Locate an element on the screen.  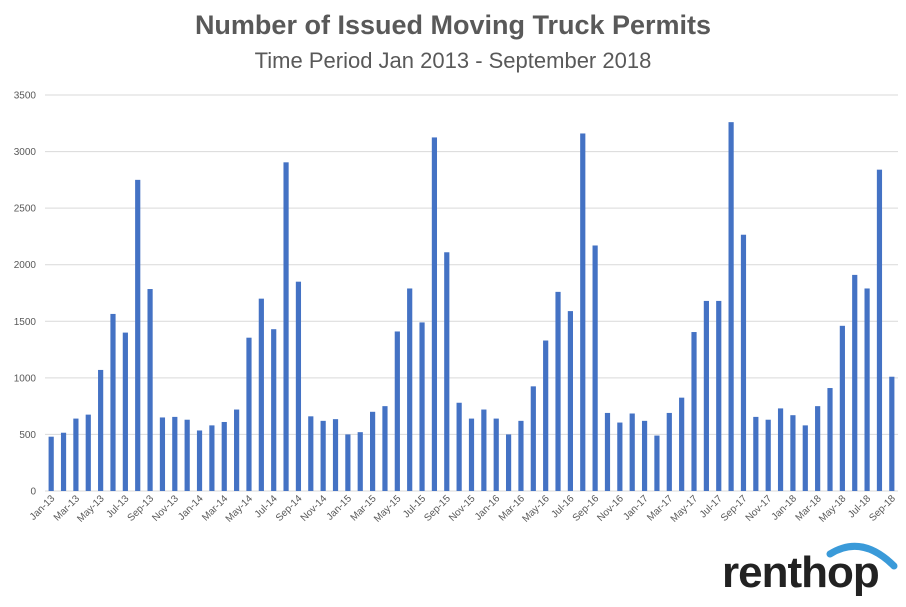
x-tick-label: May-14 is located at coordinates (240, 509).